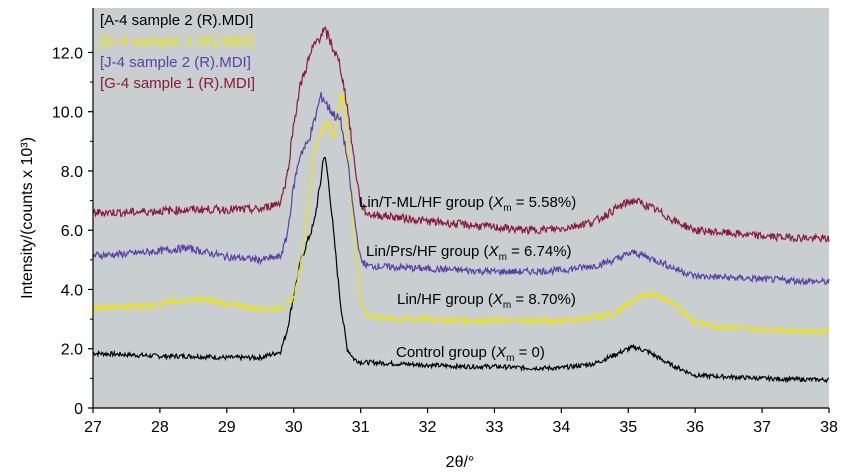 This screenshot has width=844, height=473. I want to click on y-axis-title: Intensity/(counts x 10³), so click(27, 218).